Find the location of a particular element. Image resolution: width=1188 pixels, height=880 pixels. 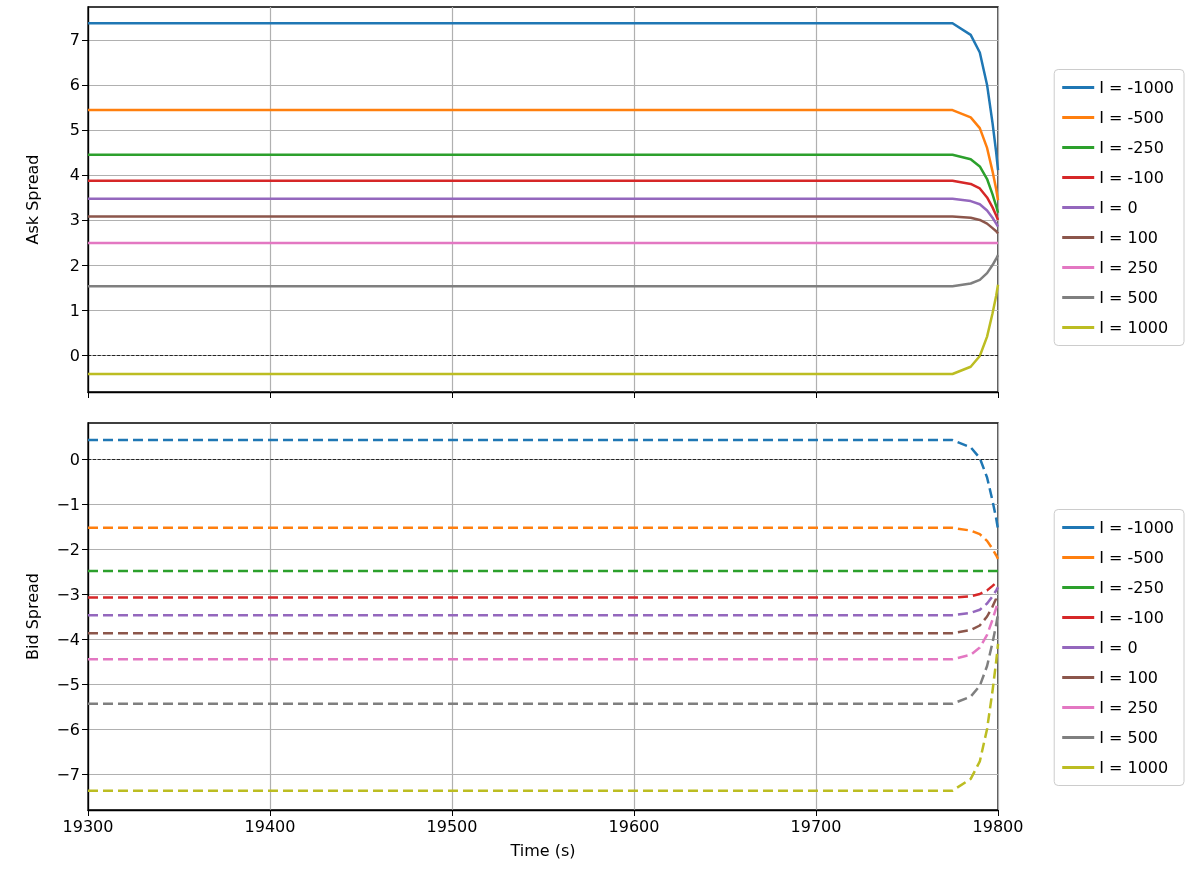

y-tick-label: −1 is located at coordinates (68, 504).